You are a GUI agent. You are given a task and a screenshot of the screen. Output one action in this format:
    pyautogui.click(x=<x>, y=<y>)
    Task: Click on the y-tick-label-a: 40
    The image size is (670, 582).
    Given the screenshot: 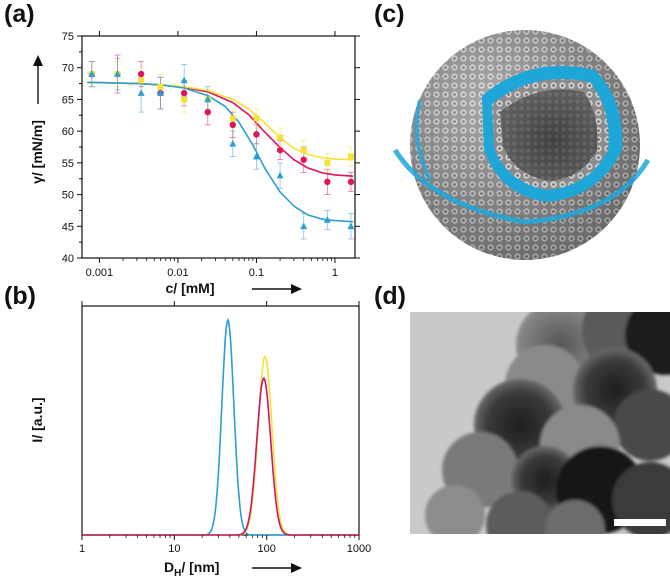 What is the action you would take?
    pyautogui.click(x=68, y=259)
    